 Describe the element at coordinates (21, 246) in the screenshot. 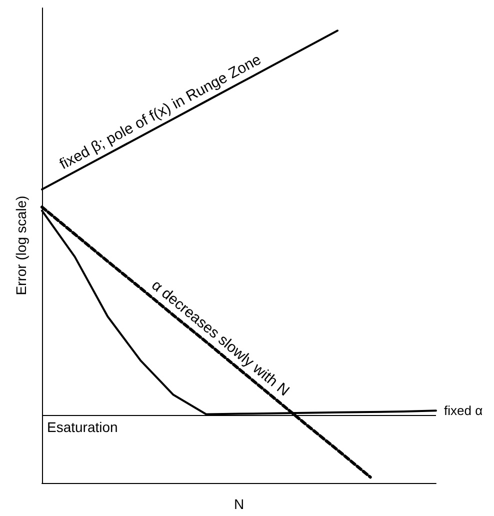

I see `y-axis-title: Error (log scale)` at that location.